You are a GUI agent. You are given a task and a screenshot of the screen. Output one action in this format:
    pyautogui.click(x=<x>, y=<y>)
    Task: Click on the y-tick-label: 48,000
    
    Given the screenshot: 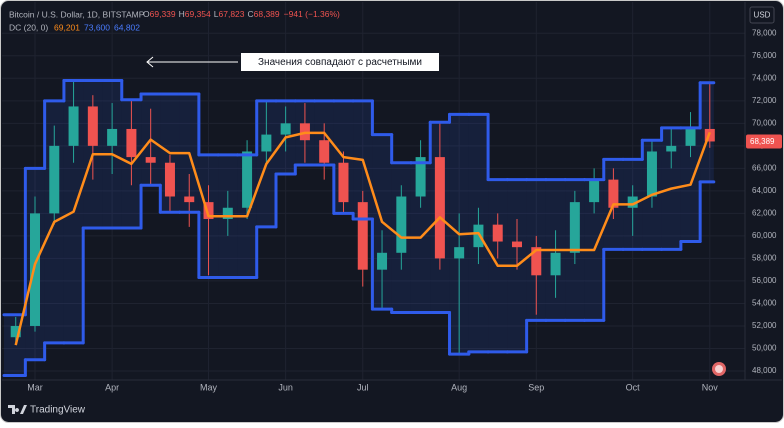 What is the action you would take?
    pyautogui.click(x=764, y=370)
    